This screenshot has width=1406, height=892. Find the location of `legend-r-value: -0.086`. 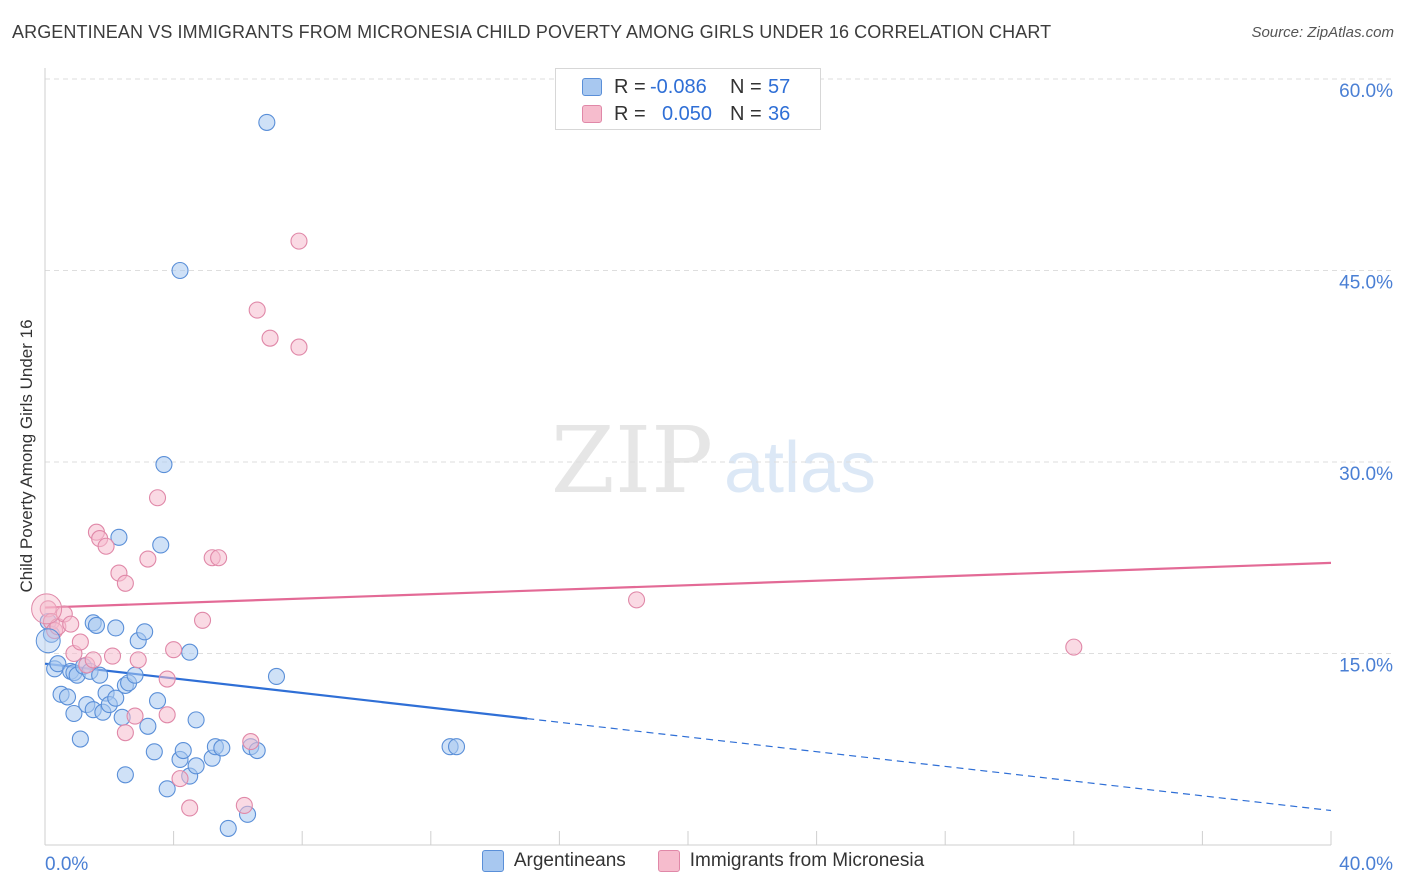

legend-r-value: -0.086 is located at coordinates (678, 86).